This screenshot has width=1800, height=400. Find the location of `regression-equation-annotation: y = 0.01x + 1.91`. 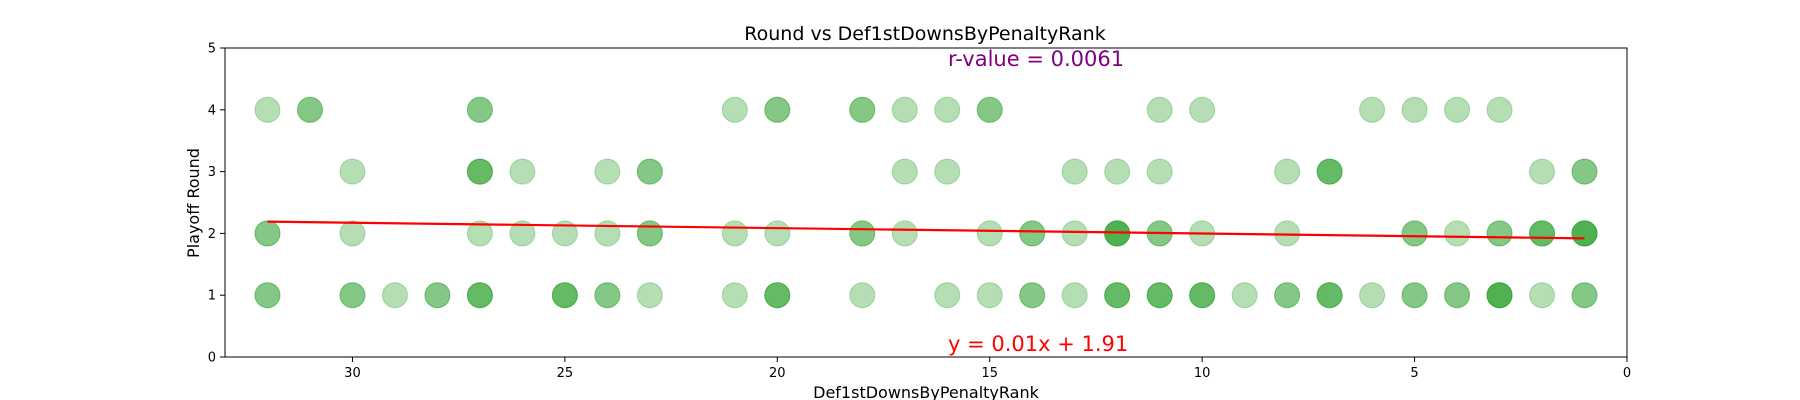

regression-equation-annotation: y = 0.01x + 1.91 is located at coordinates (1038, 344).